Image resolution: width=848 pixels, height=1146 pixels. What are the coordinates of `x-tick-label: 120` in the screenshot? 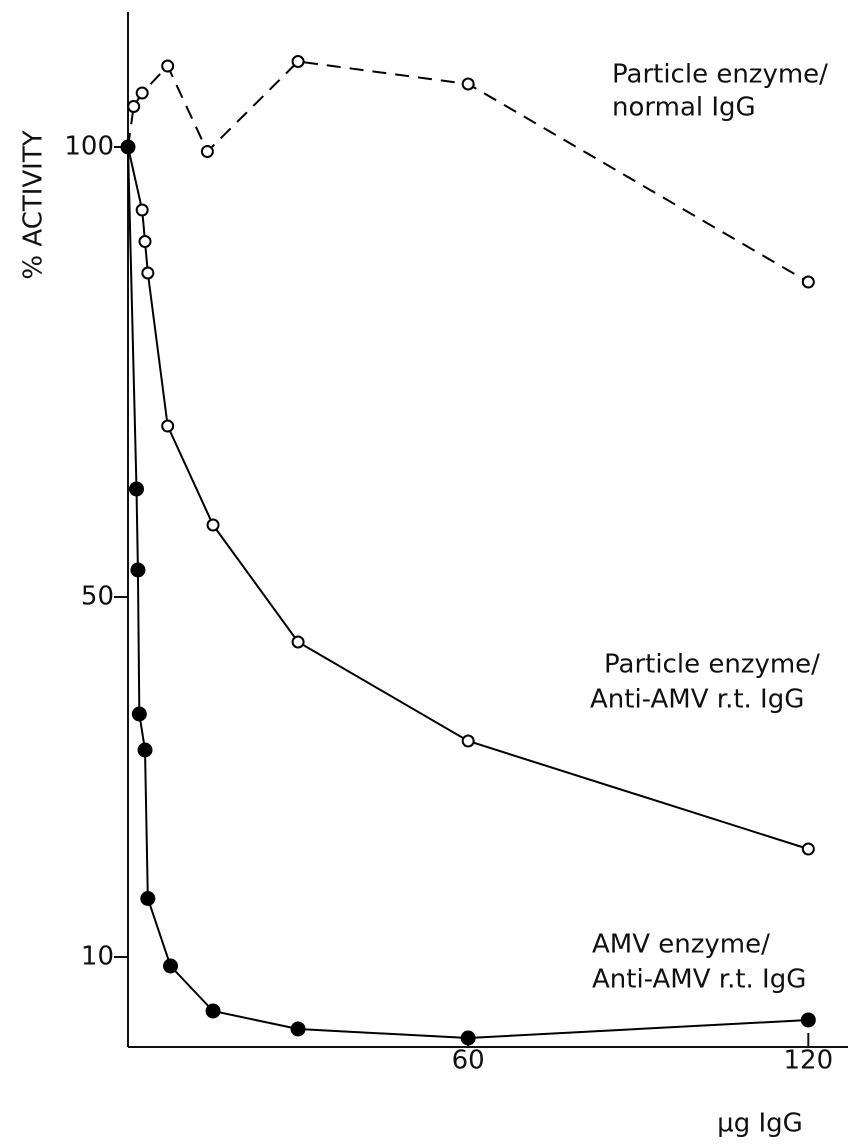 It's located at (808, 1061).